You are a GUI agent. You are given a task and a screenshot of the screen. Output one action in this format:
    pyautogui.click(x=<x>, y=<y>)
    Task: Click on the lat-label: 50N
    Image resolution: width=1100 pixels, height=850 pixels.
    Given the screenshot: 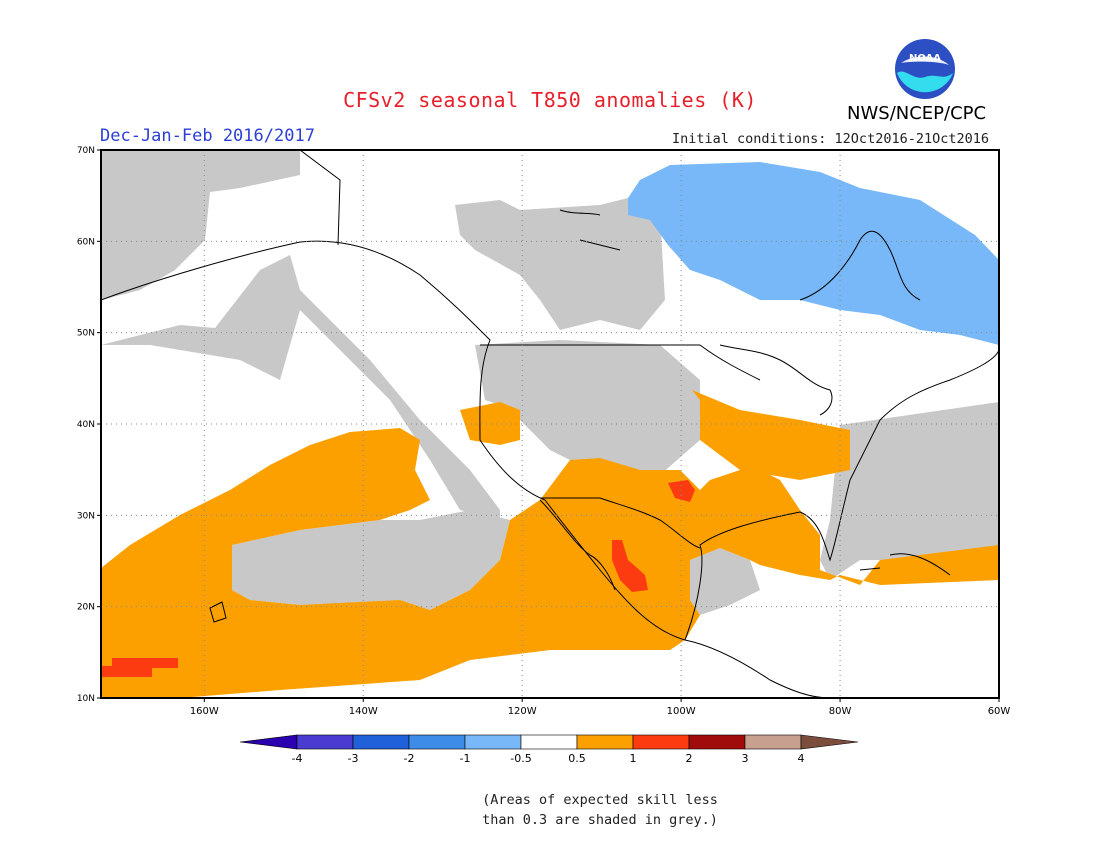 What is the action you would take?
    pyautogui.click(x=86, y=334)
    